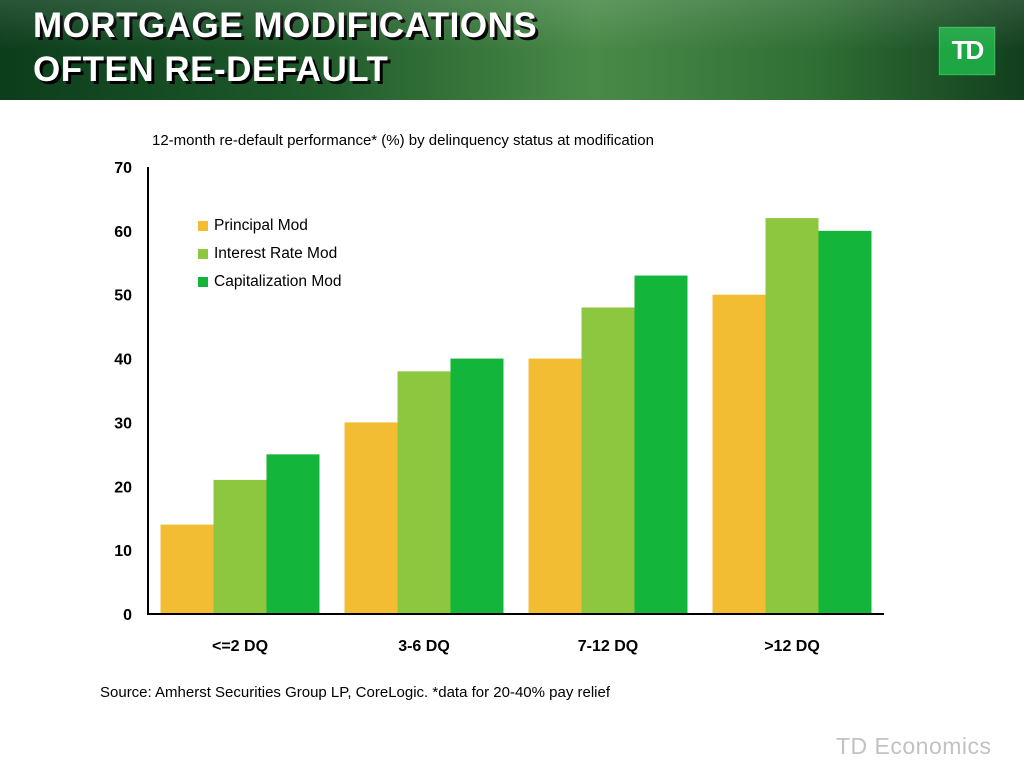 The height and width of the screenshot is (768, 1024). Describe the element at coordinates (278, 281) in the screenshot. I see `legend-label: Capitalization Mod` at that location.